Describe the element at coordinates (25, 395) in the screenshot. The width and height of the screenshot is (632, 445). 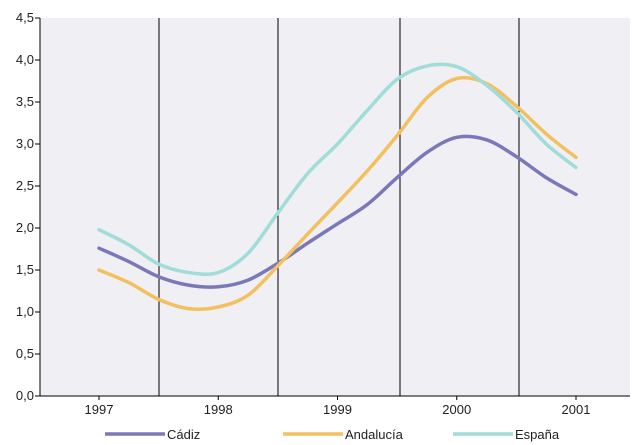
I see `y-tick-label: 0,0` at that location.